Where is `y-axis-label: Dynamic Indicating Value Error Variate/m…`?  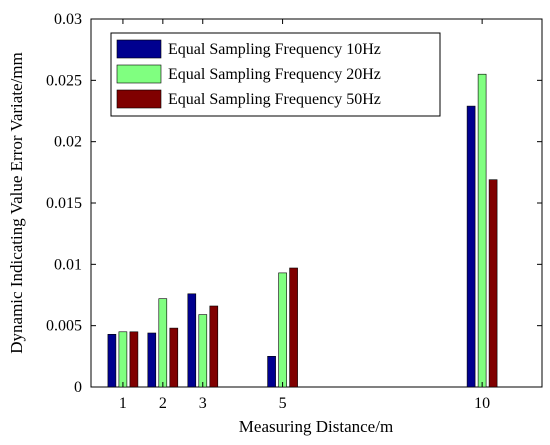
y-axis-label: Dynamic Indicating Value Error Variate/m… is located at coordinates (16, 203).